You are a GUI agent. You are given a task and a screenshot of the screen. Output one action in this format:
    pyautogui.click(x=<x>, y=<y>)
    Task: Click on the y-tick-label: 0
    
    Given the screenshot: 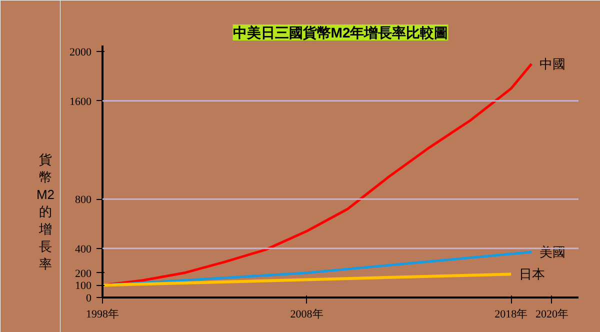 What is the action you would take?
    pyautogui.click(x=89, y=298)
    